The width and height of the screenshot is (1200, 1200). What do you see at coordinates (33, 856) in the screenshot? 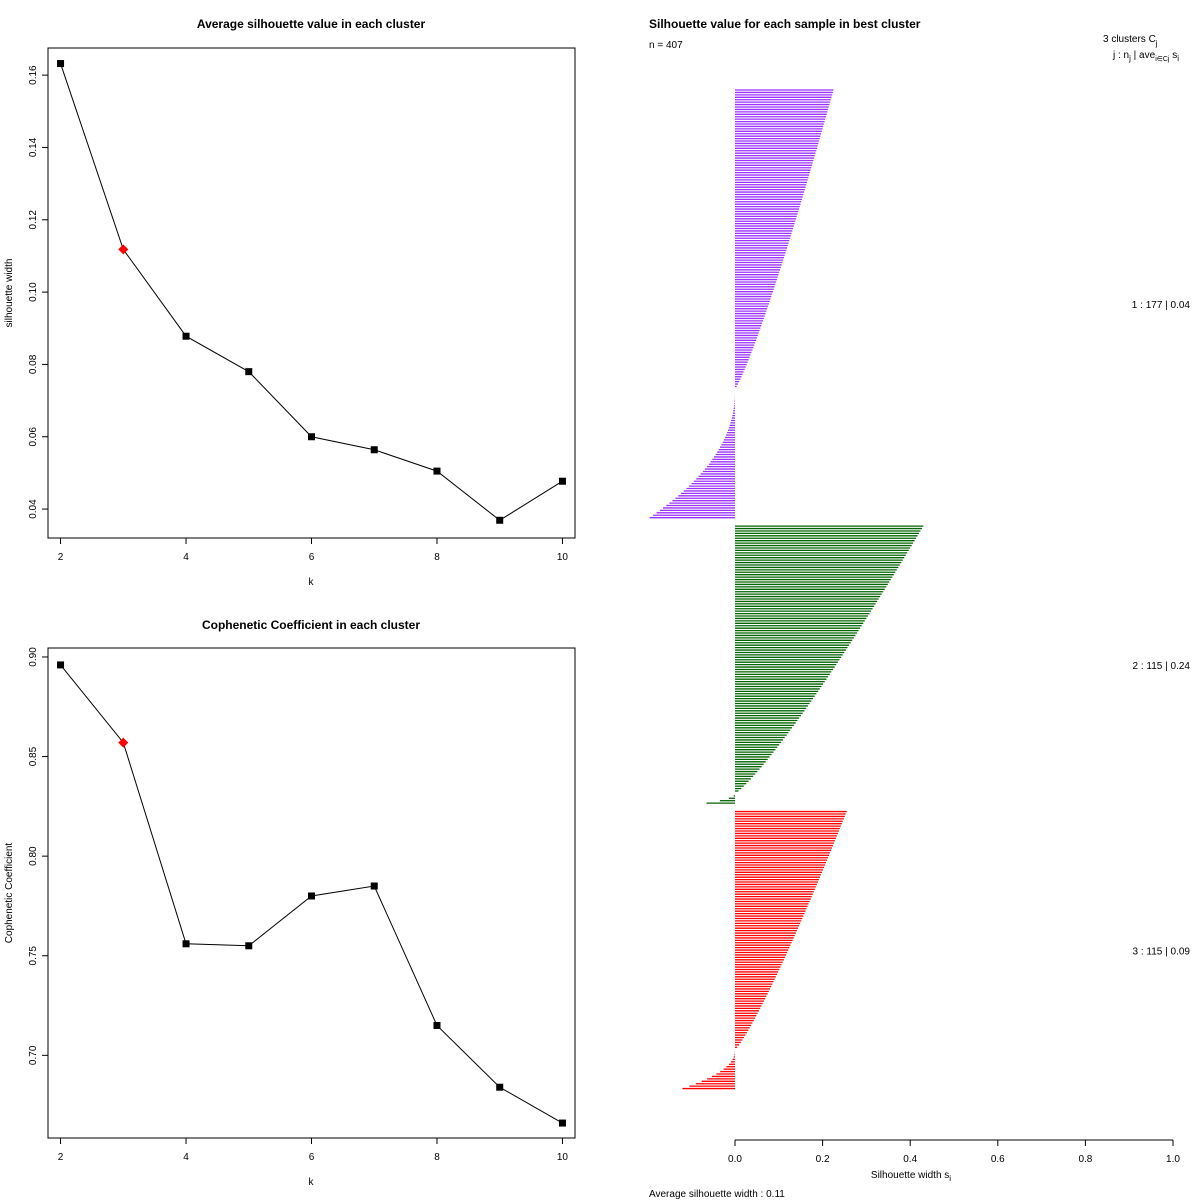
I see `p2-y-tick-label: 0.80` at bounding box center [33, 856].